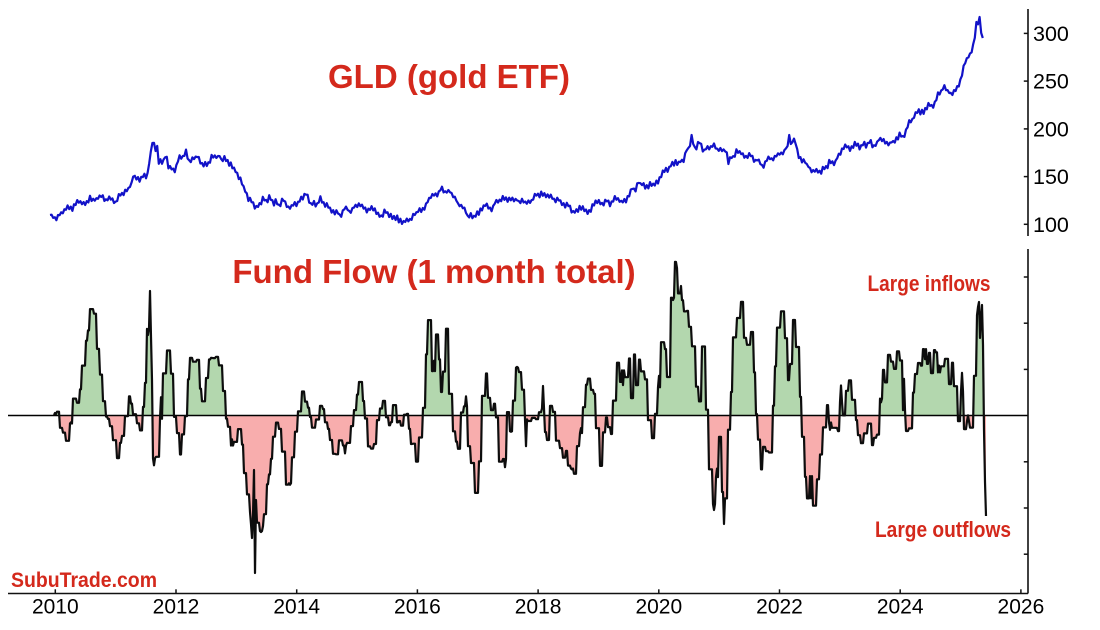 Image resolution: width=1100 pixels, height=630 pixels. Describe the element at coordinates (1051, 225) in the screenshot. I see `svg-text: 100` at that location.